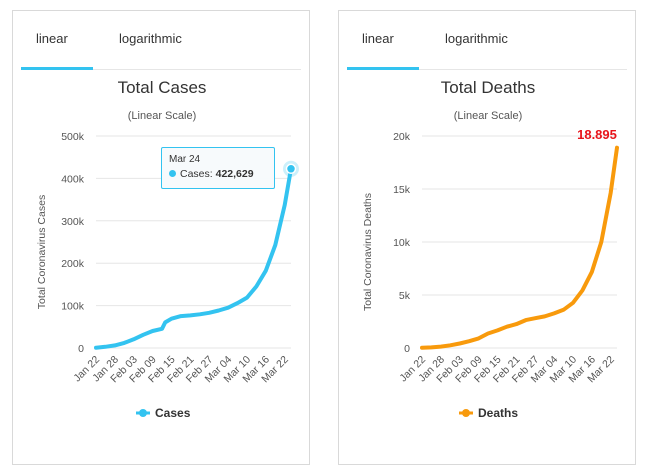  Describe the element at coordinates (73, 137) in the screenshot. I see `y-tick-label: 500k` at that location.